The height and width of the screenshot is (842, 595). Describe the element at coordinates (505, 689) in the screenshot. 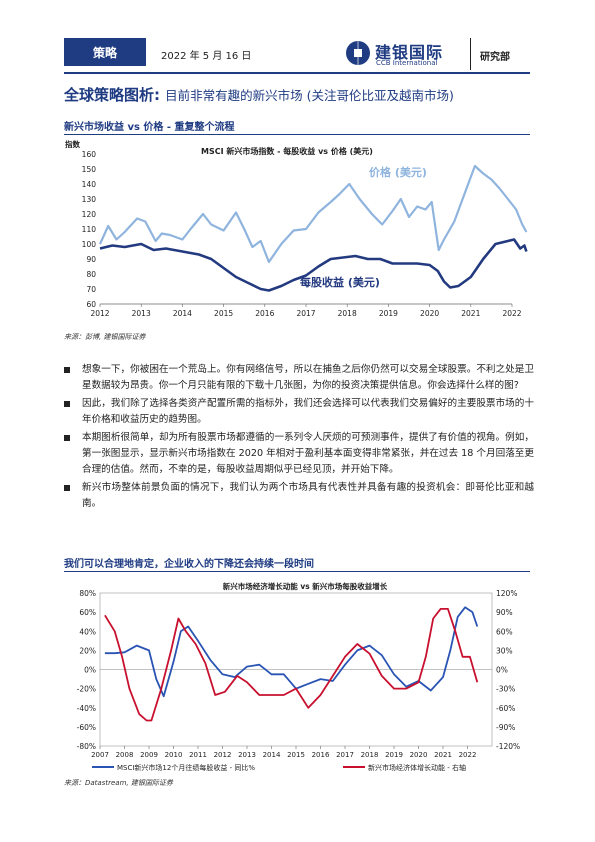

I see `y2-tick-label: -30%` at that location.